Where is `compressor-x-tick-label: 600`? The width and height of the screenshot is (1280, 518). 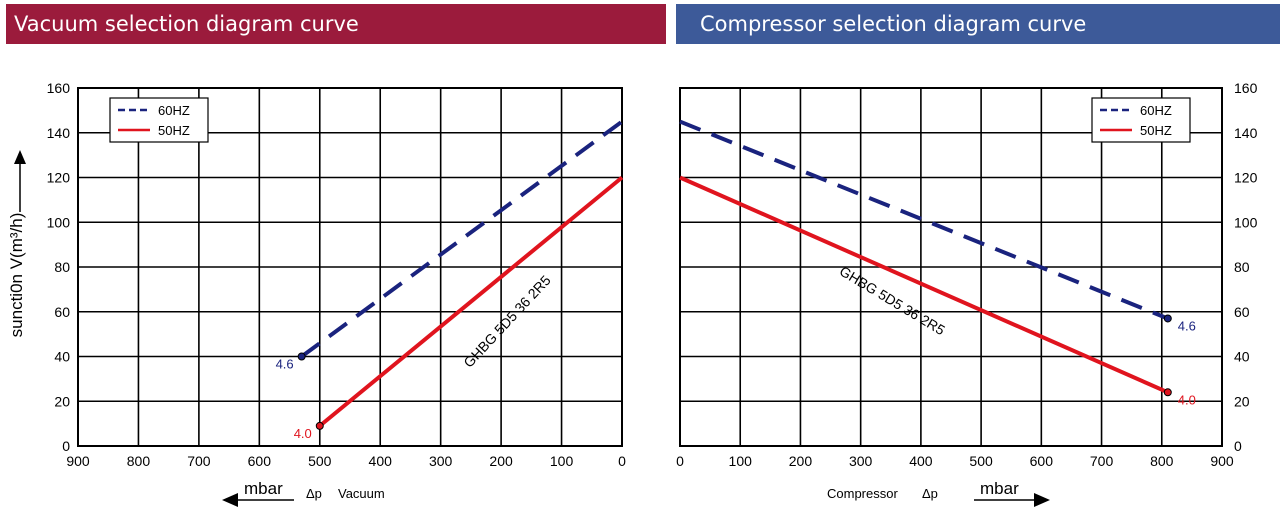
compressor-x-tick-label: 600 is located at coordinates (1042, 461).